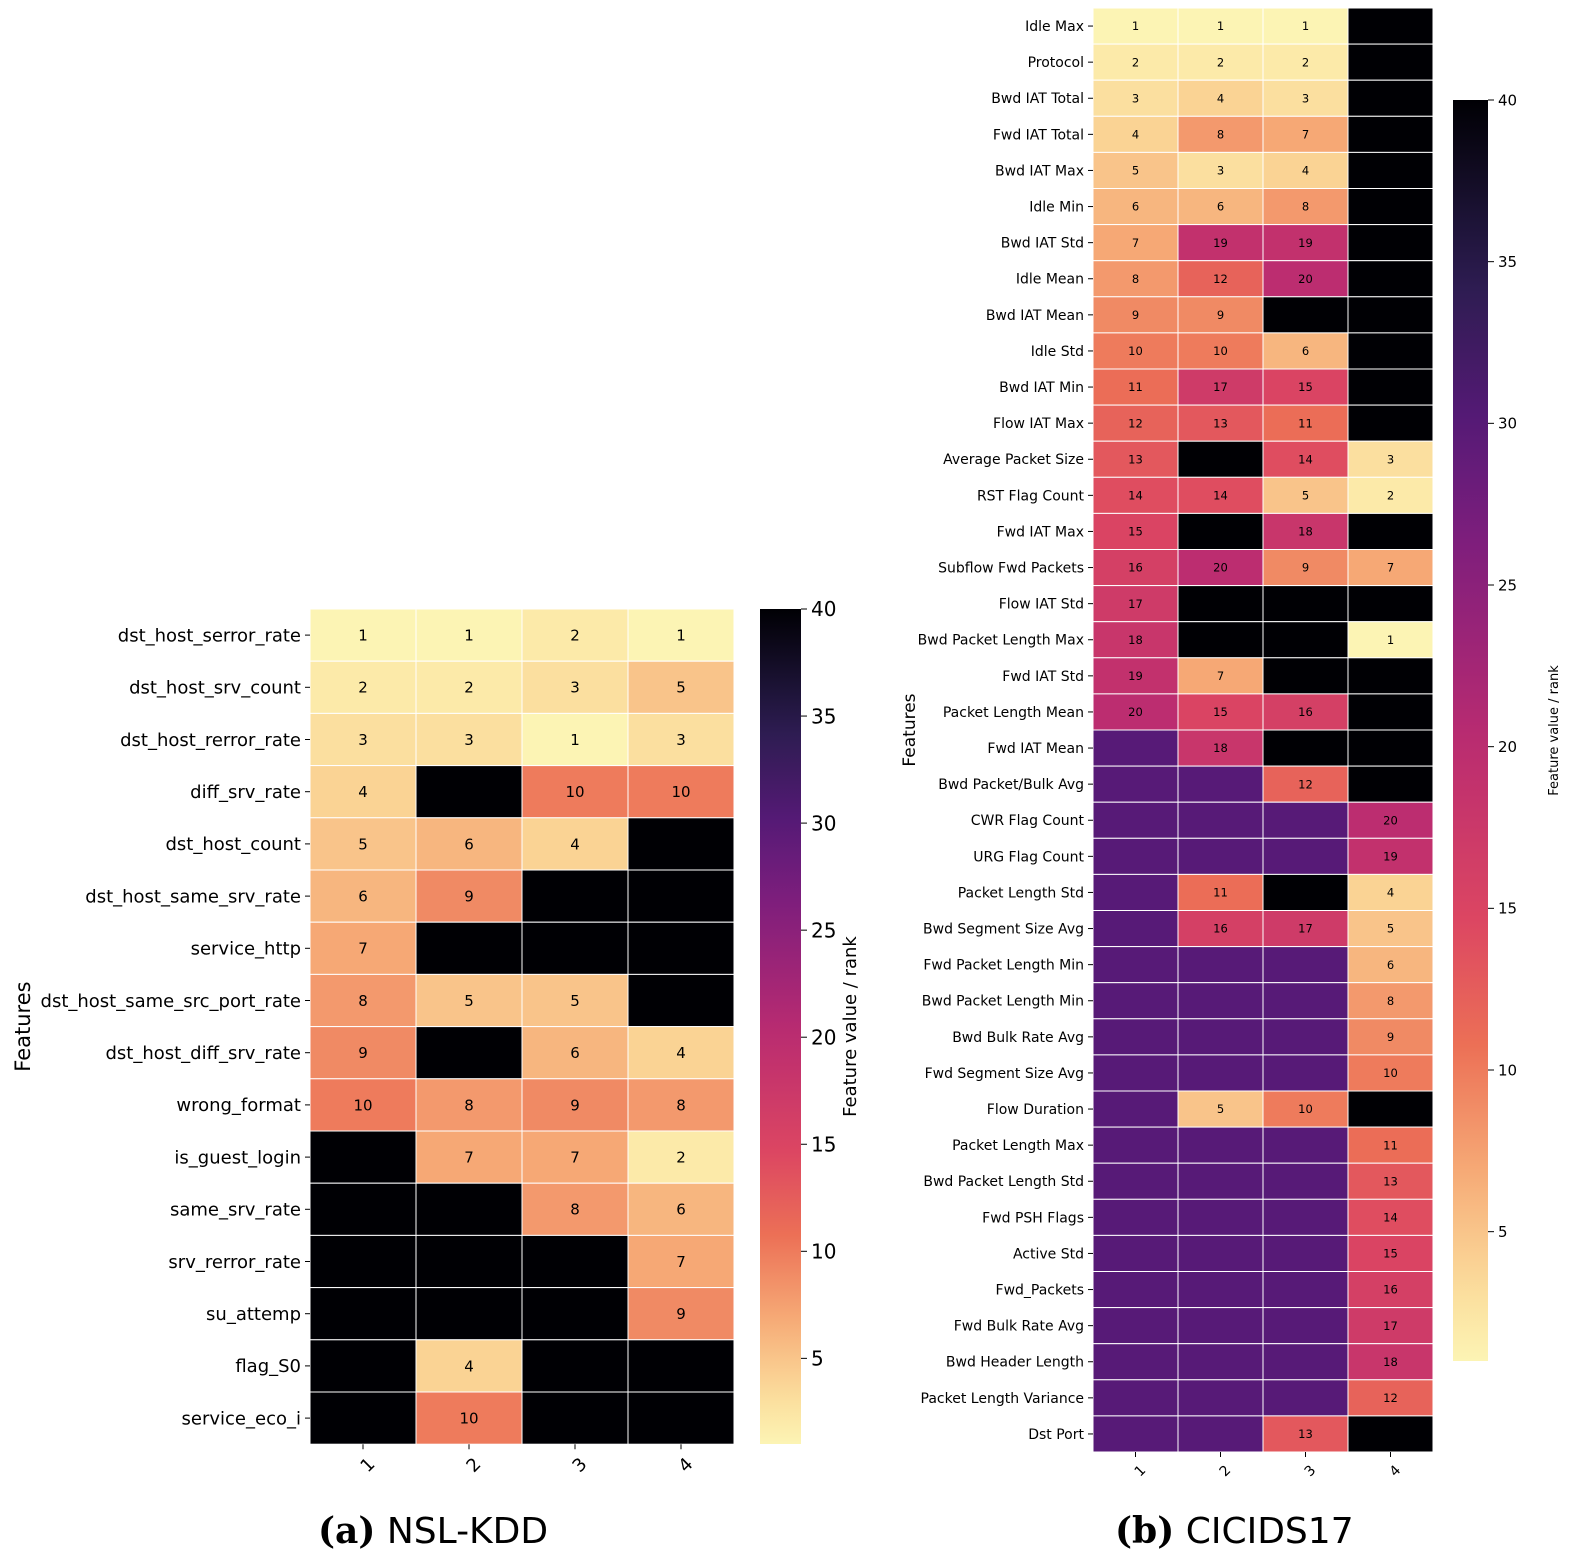 The height and width of the screenshot is (1563, 1584). Describe the element at coordinates (363, 897) in the screenshot. I see `cell-label: 6` at that location.